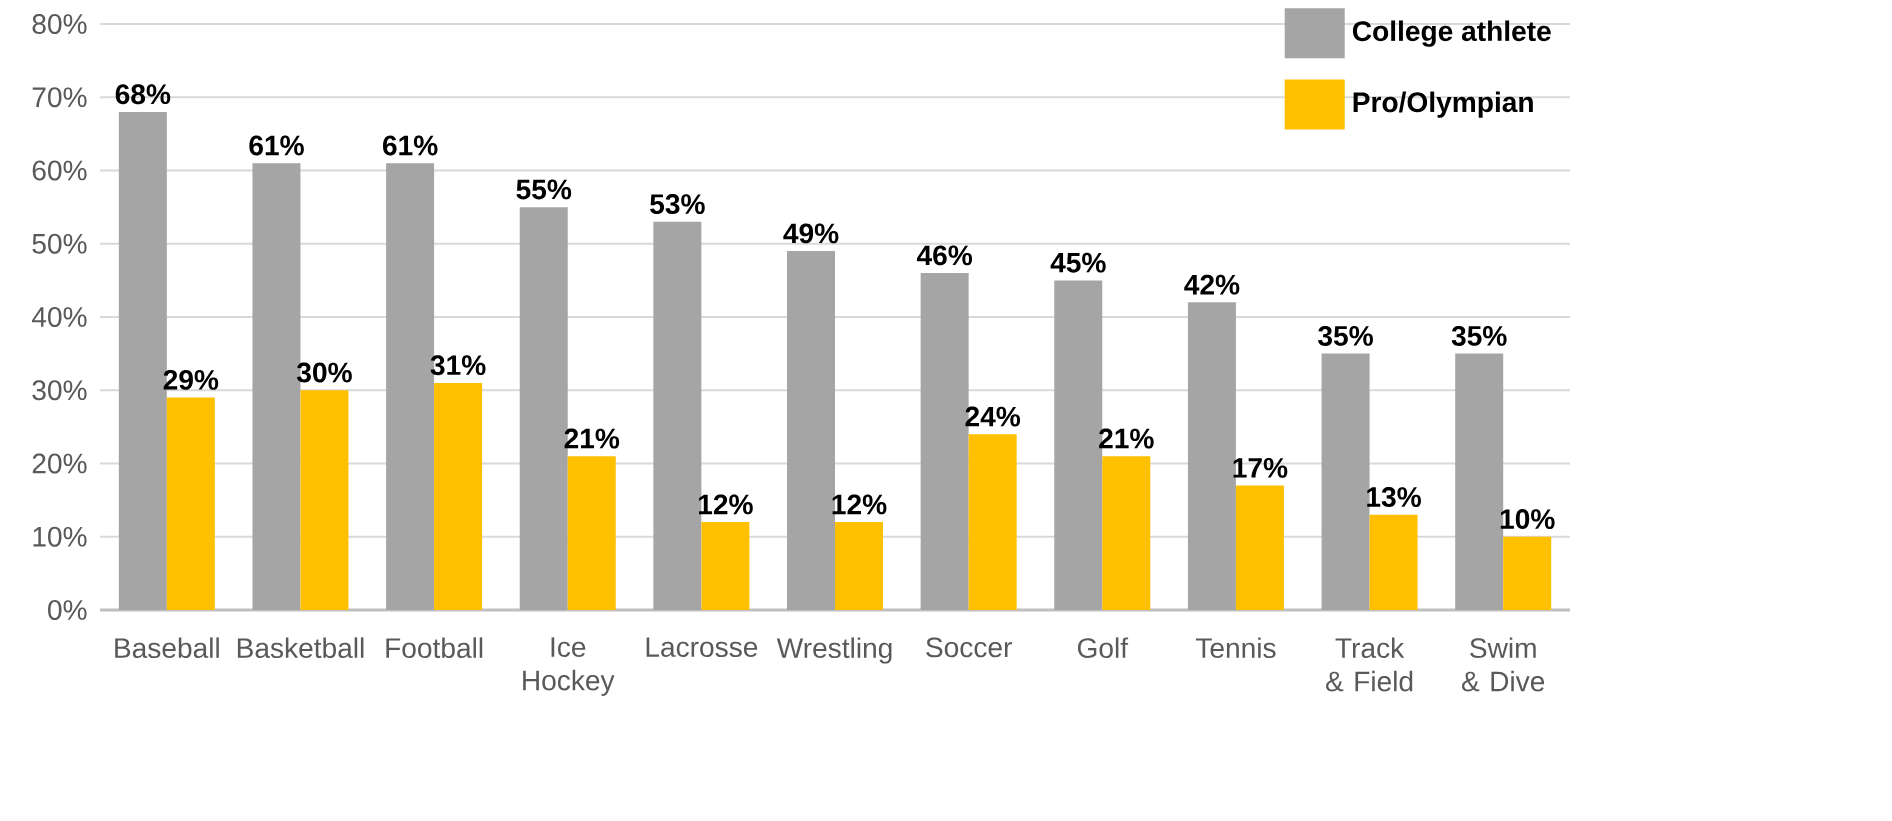 The width and height of the screenshot is (1892, 821). What do you see at coordinates (300, 648) in the screenshot?
I see `x-tick-label: Basketball` at bounding box center [300, 648].